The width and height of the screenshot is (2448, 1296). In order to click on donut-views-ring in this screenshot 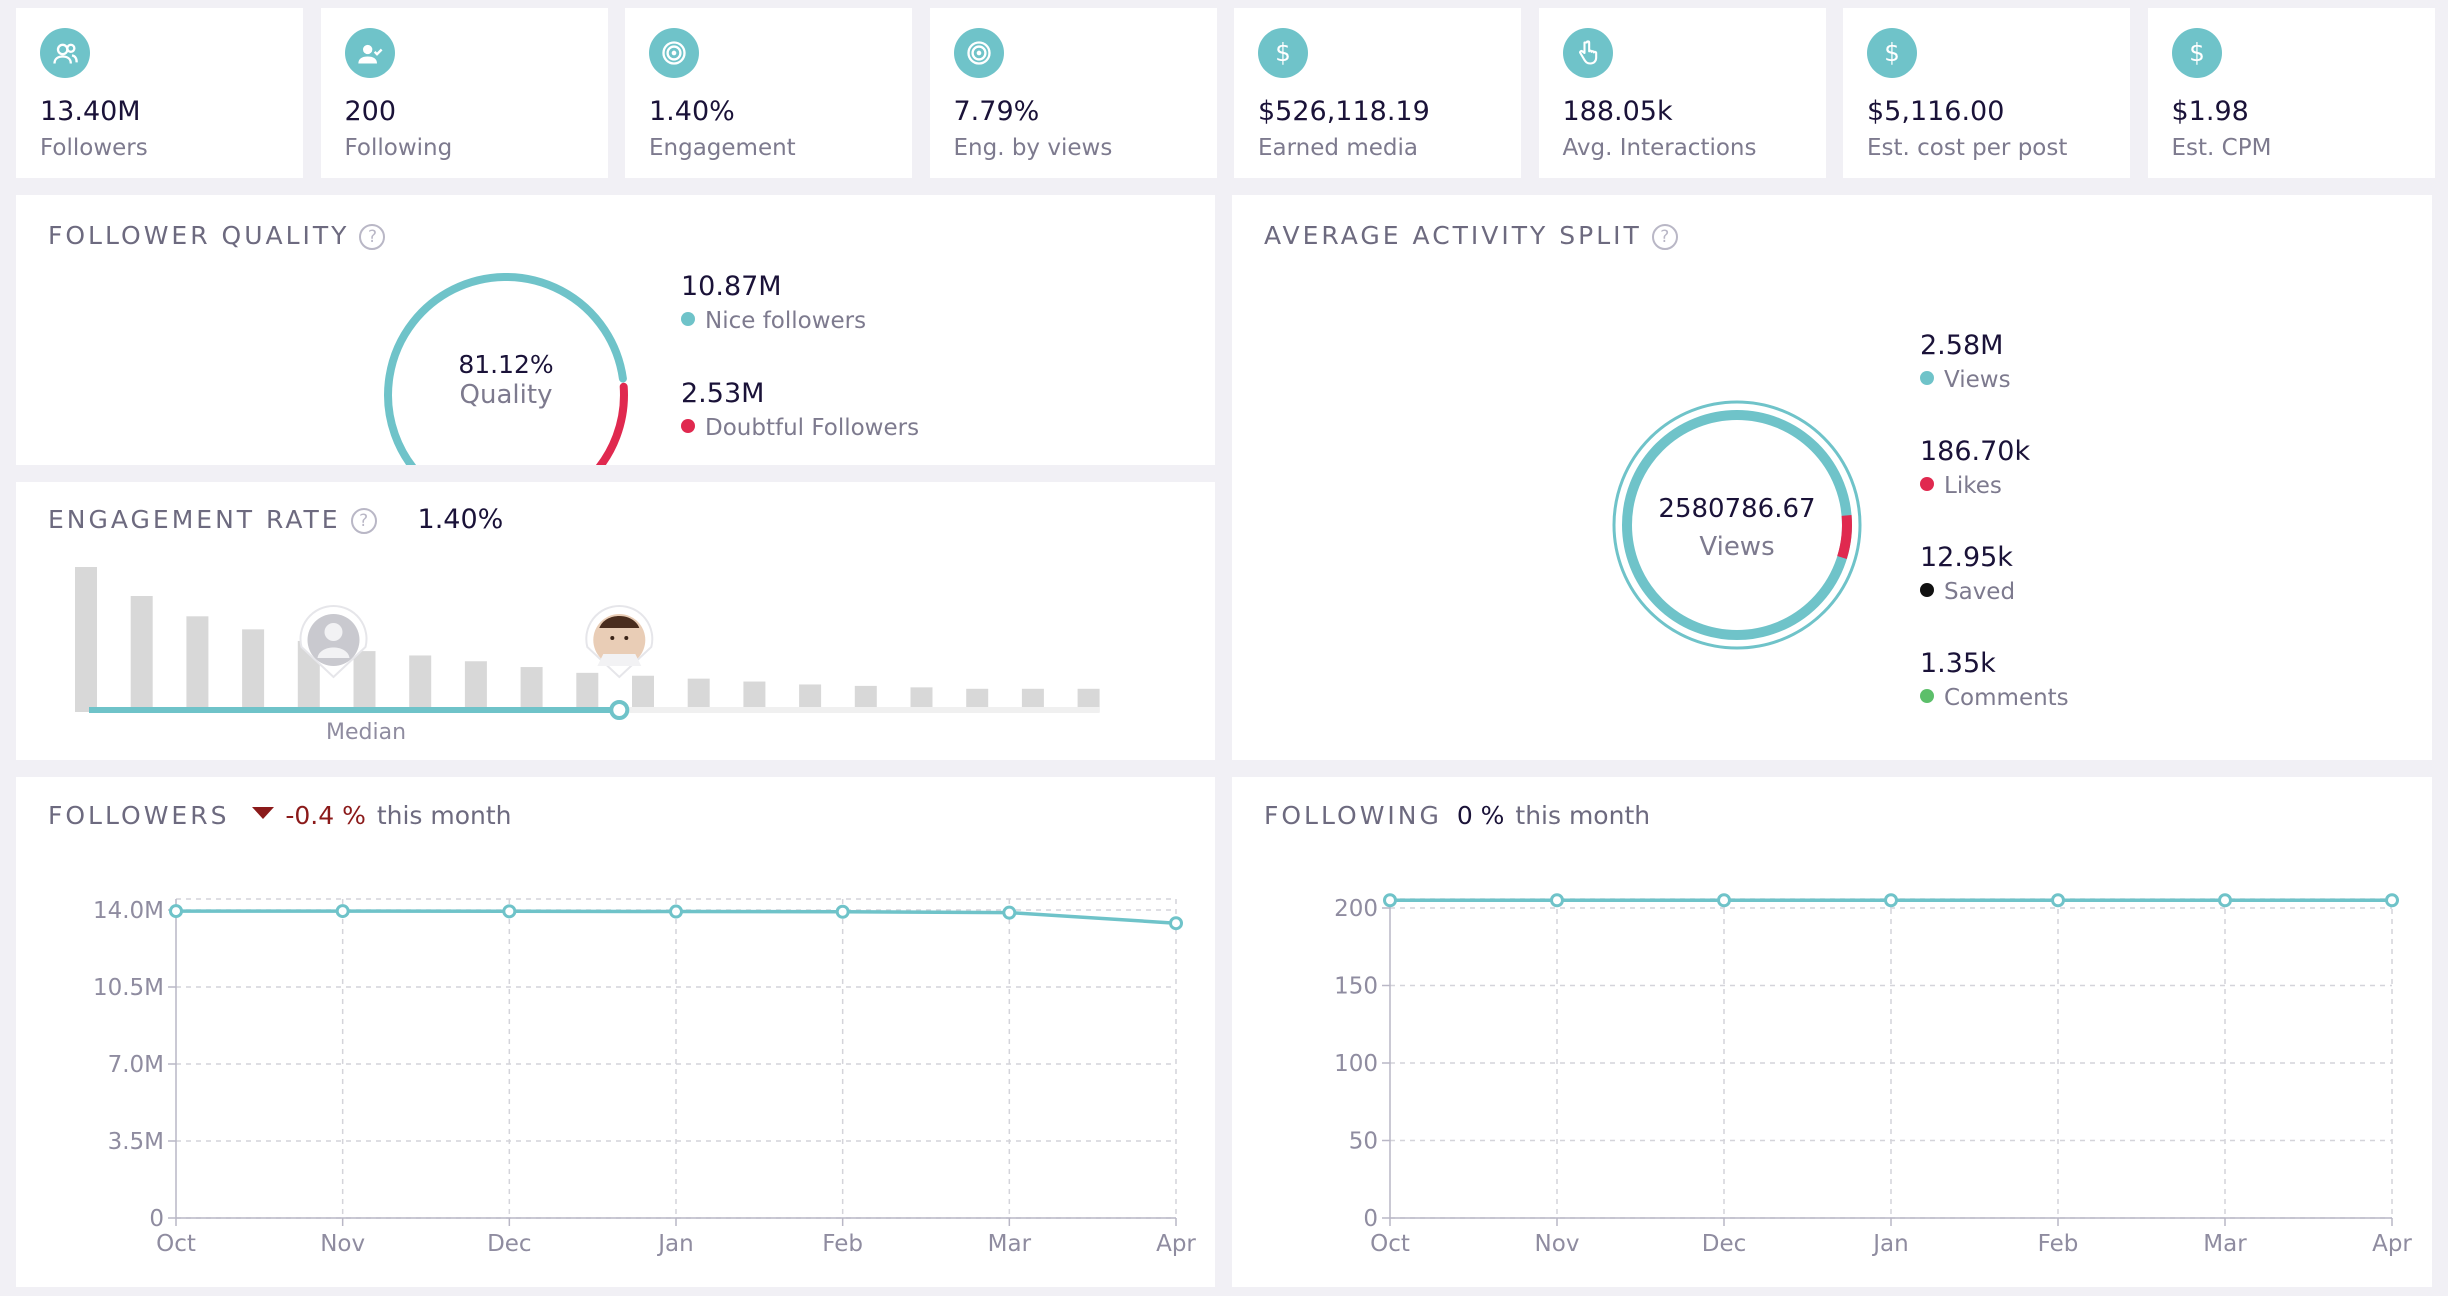, I will do `click(1737, 525)`.